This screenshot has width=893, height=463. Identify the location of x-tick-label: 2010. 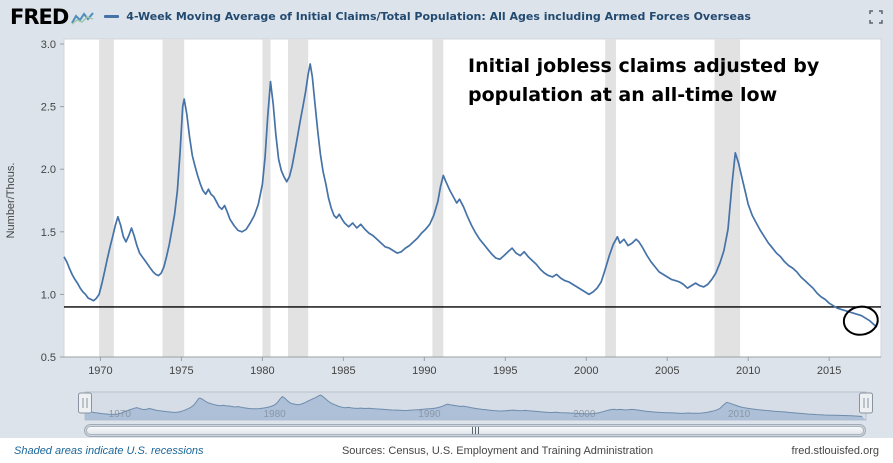
(748, 371).